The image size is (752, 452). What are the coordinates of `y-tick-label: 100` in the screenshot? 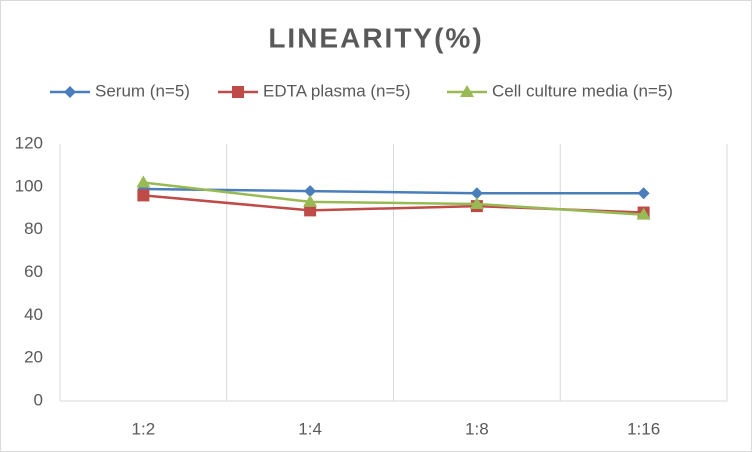 It's located at (29, 185).